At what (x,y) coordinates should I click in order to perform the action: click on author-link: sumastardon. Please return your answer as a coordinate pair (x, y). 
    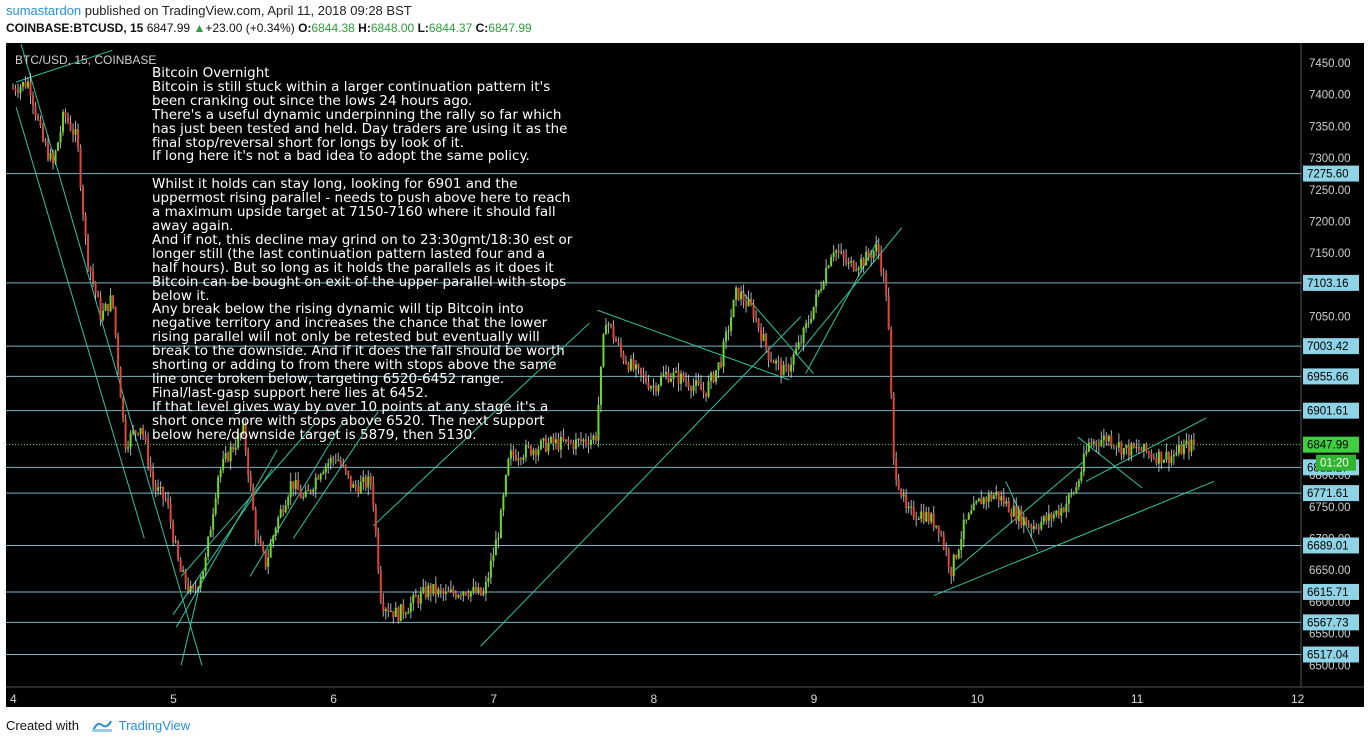
    Looking at the image, I should click on (44, 10).